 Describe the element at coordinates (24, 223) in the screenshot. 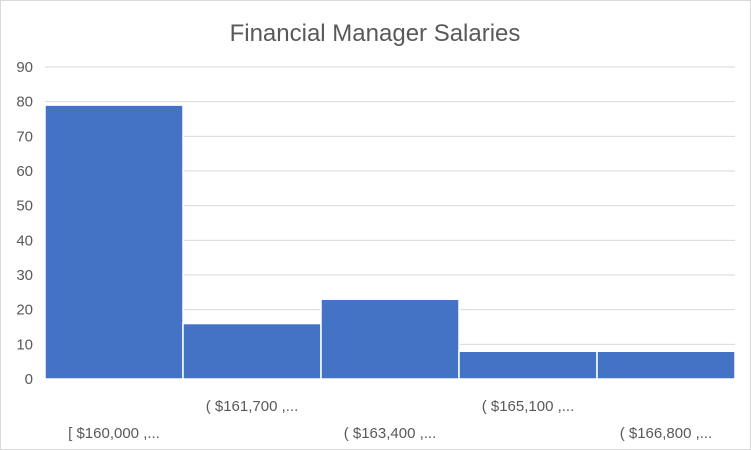

I see `y-axis-tick-labels: 0 10 20 30 40 50 60 70 80 90` at that location.